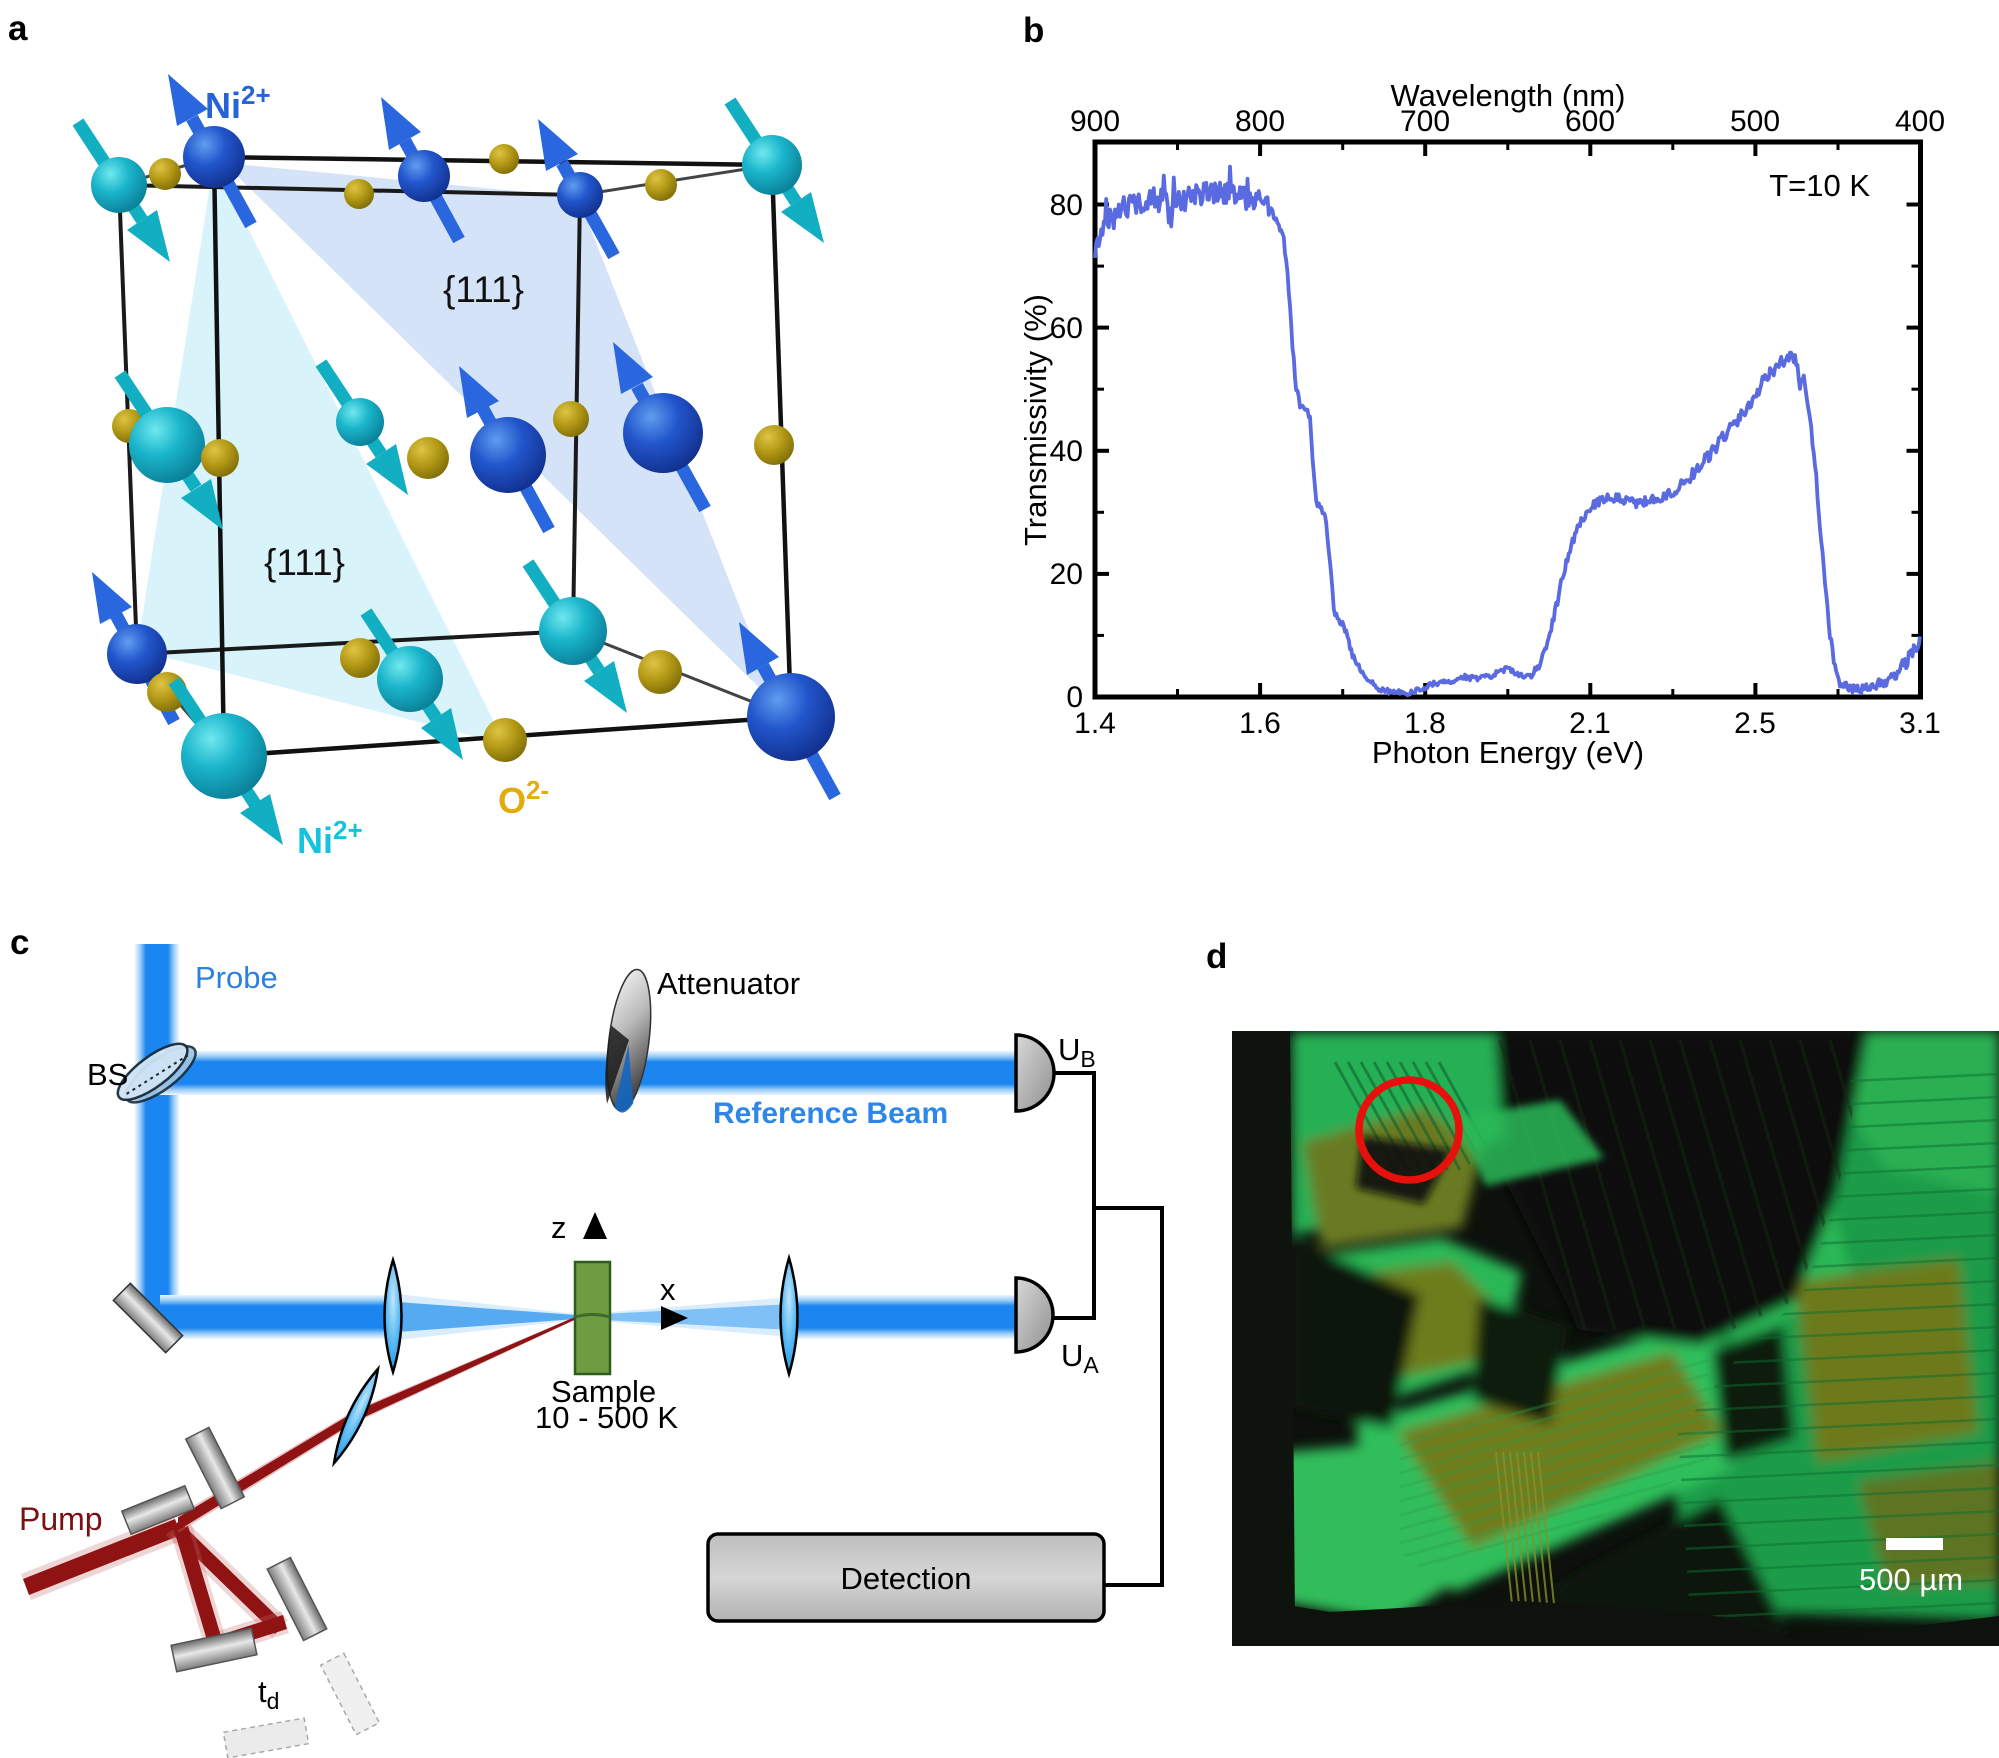 The height and width of the screenshot is (1758, 1999). What do you see at coordinates (1035, 420) in the screenshot?
I see `svg-text: Transmissivity (%)` at bounding box center [1035, 420].